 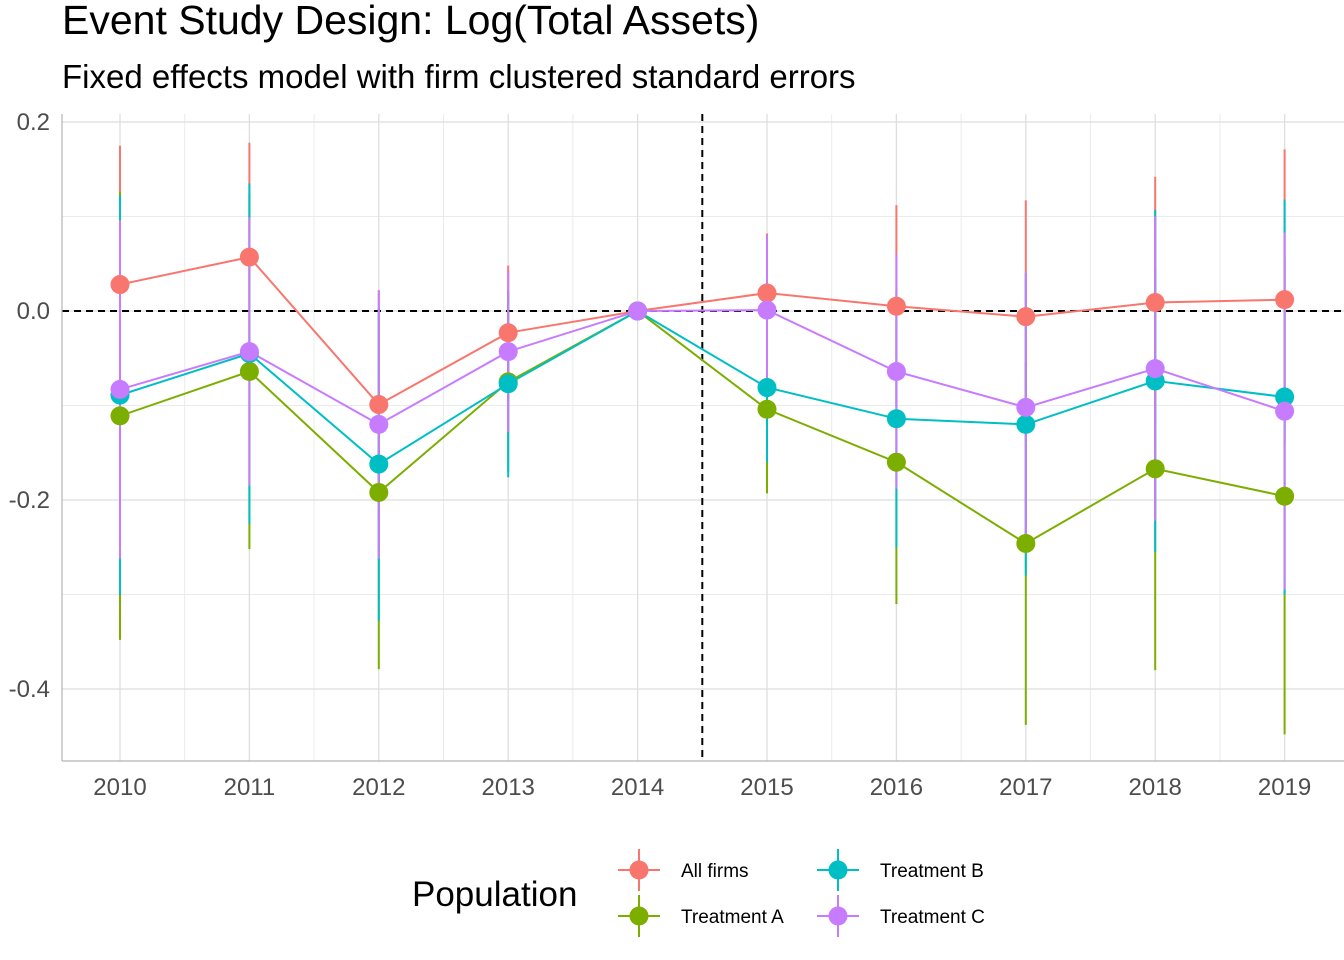 What do you see at coordinates (732, 917) in the screenshot?
I see `legend-label: Treatment A` at bounding box center [732, 917].